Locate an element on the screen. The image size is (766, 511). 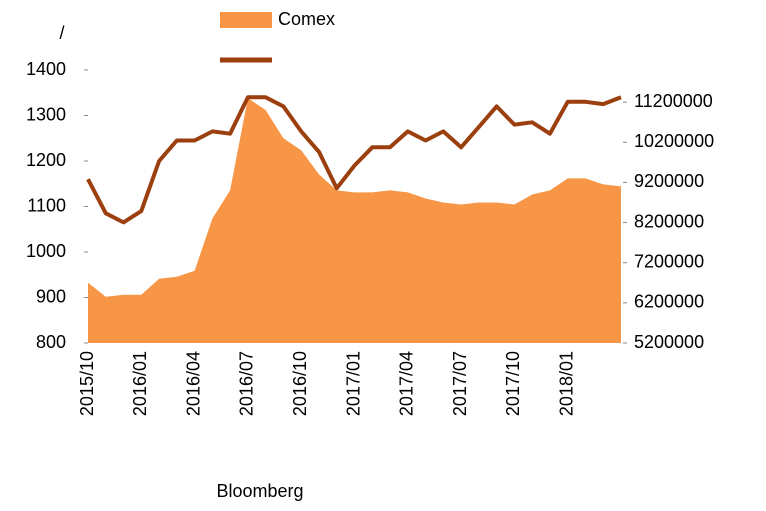
y2-tick-label: 11200000 is located at coordinates (673, 101).